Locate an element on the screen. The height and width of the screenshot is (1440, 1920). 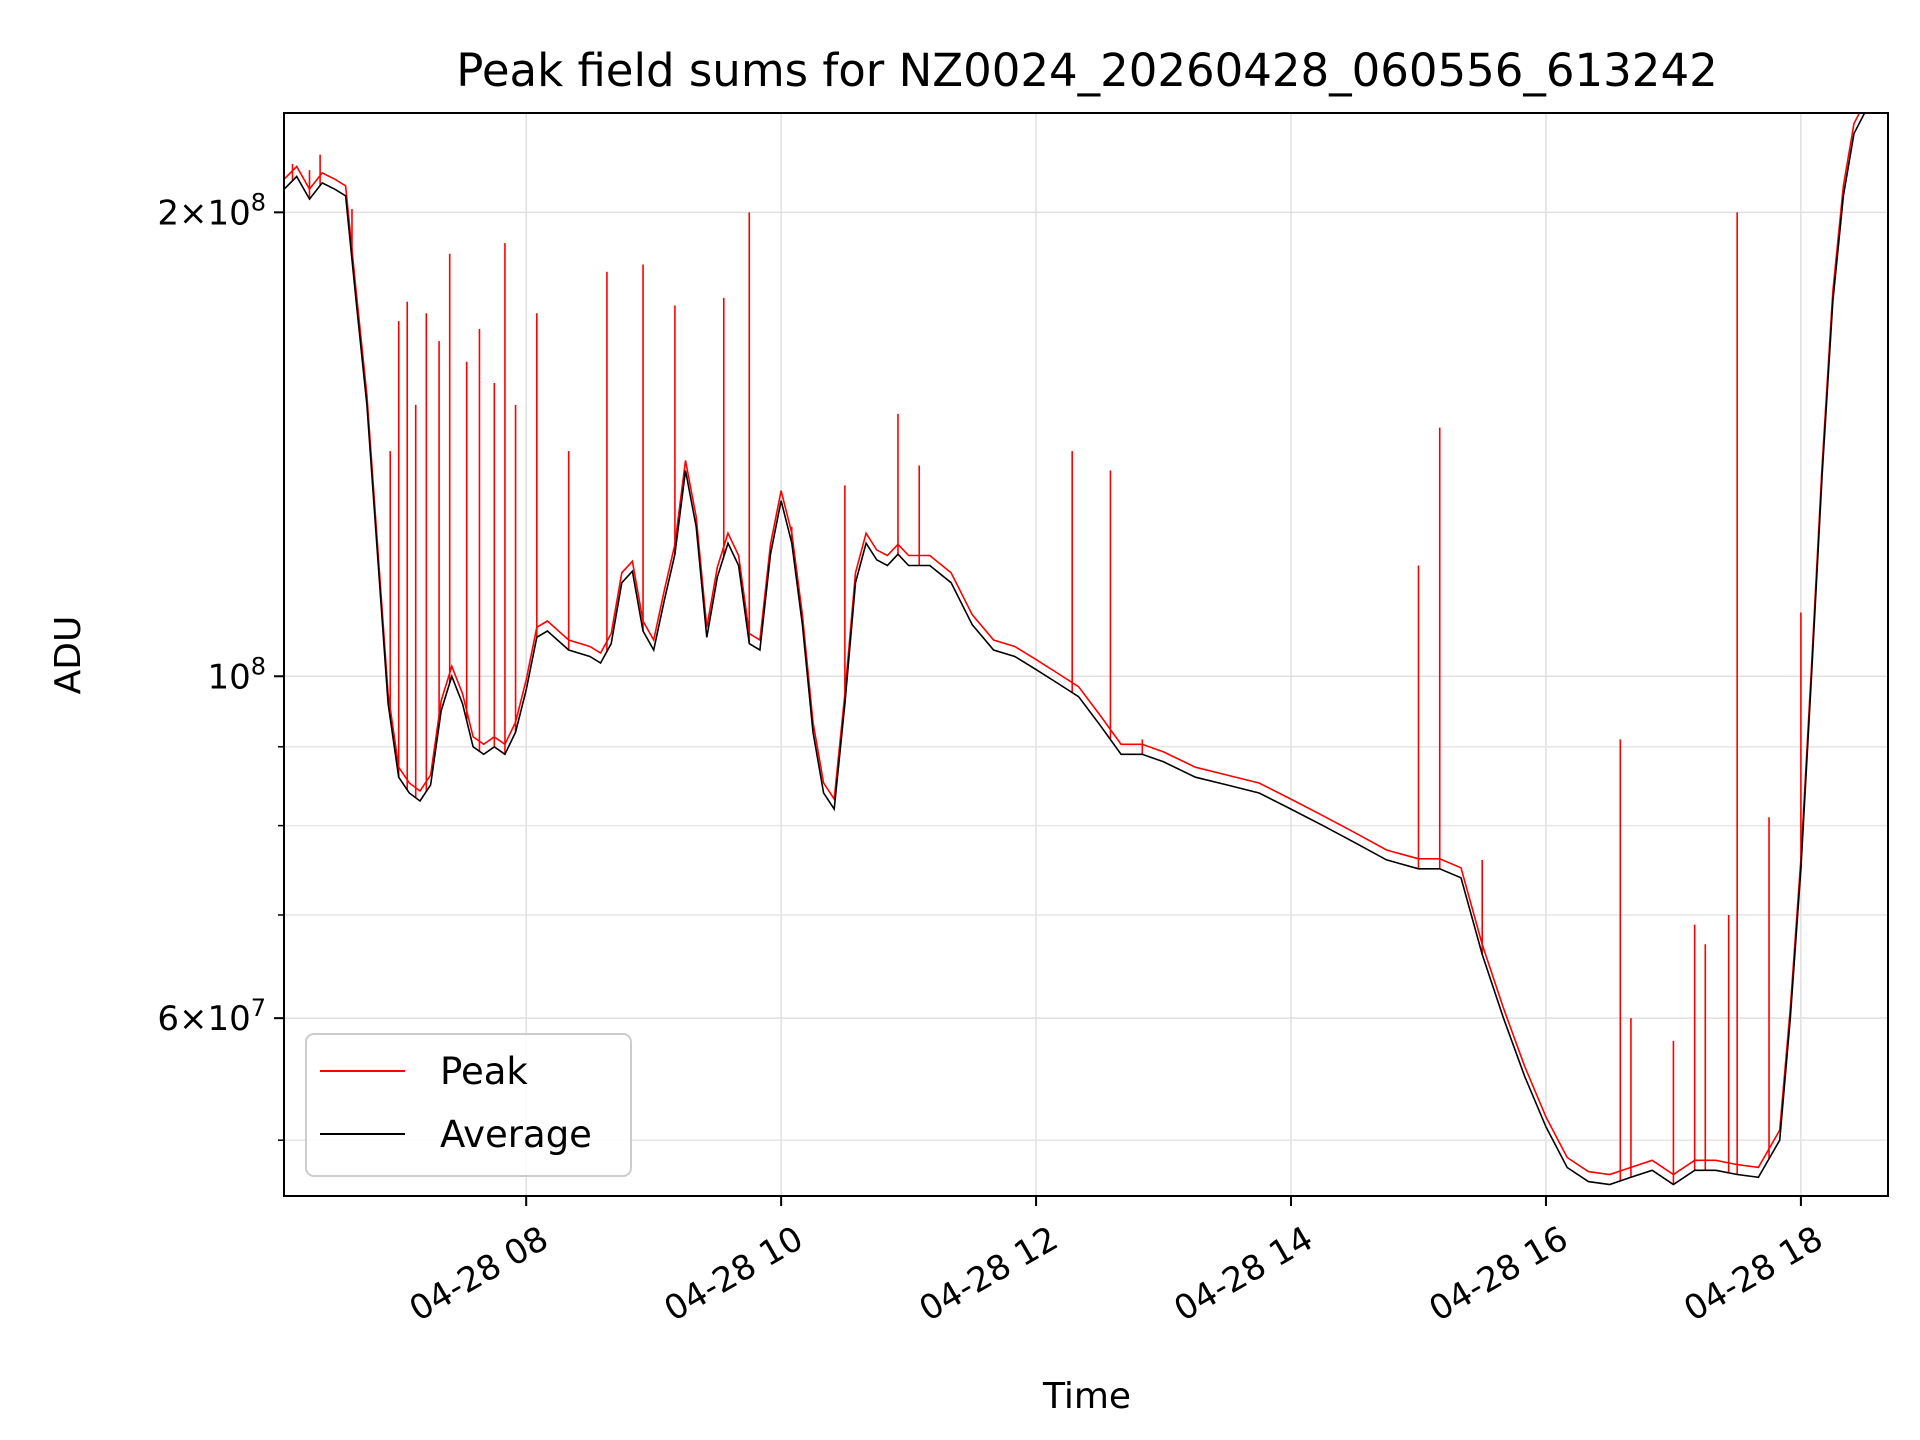
legend-box is located at coordinates (468, 1105).